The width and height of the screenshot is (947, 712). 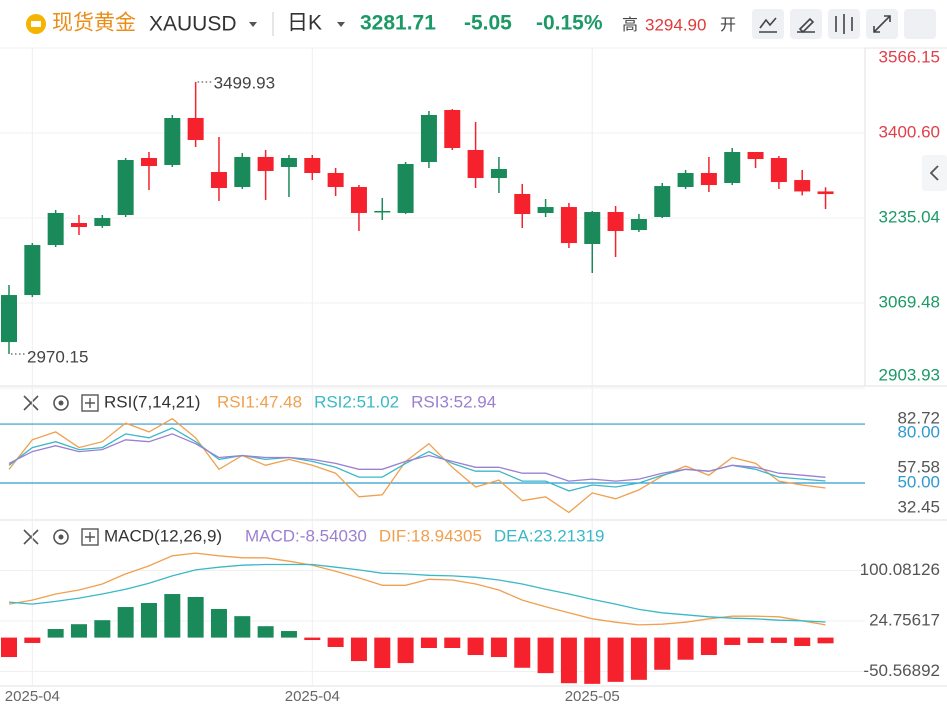 I want to click on high-label: 高, so click(x=630, y=25).